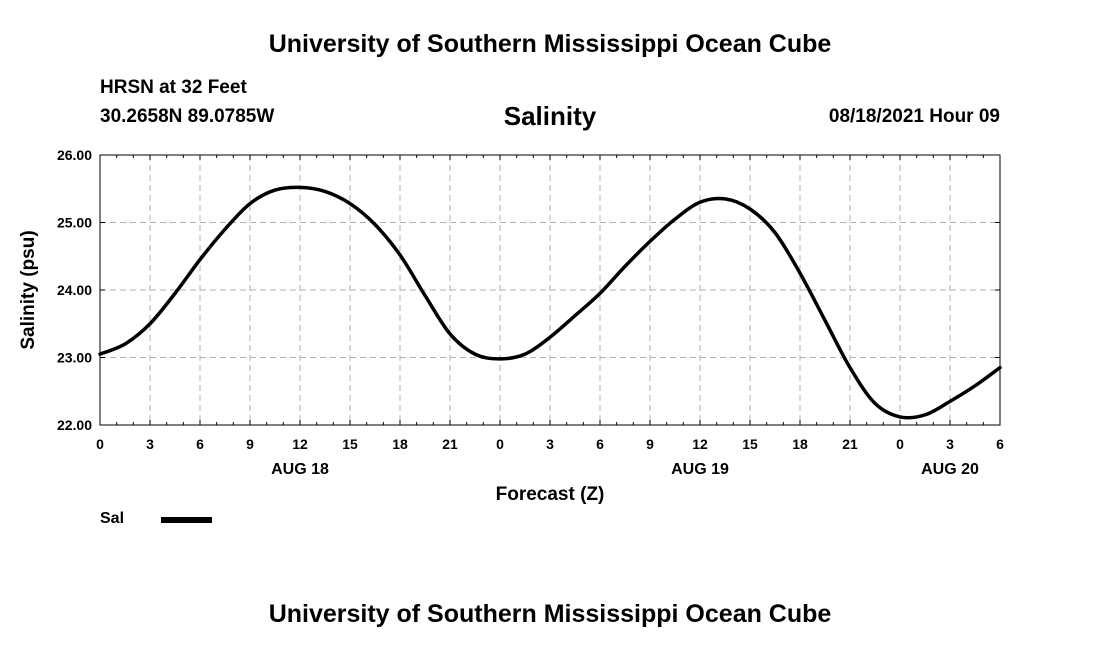 The width and height of the screenshot is (1100, 650). Describe the element at coordinates (173, 87) in the screenshot. I see `station-label: HRSN at 32 Feet` at that location.